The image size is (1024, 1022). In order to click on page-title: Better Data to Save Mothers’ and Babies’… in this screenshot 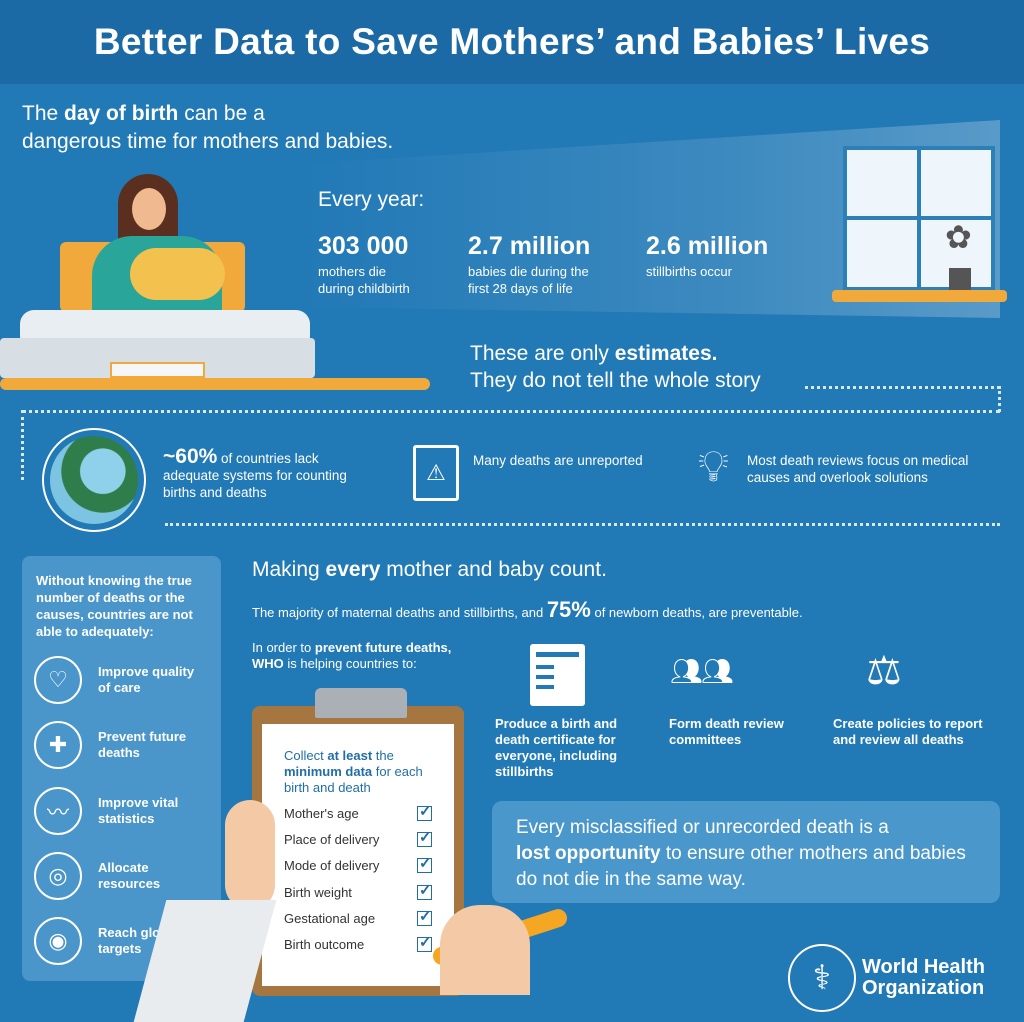, I will do `click(512, 42)`.